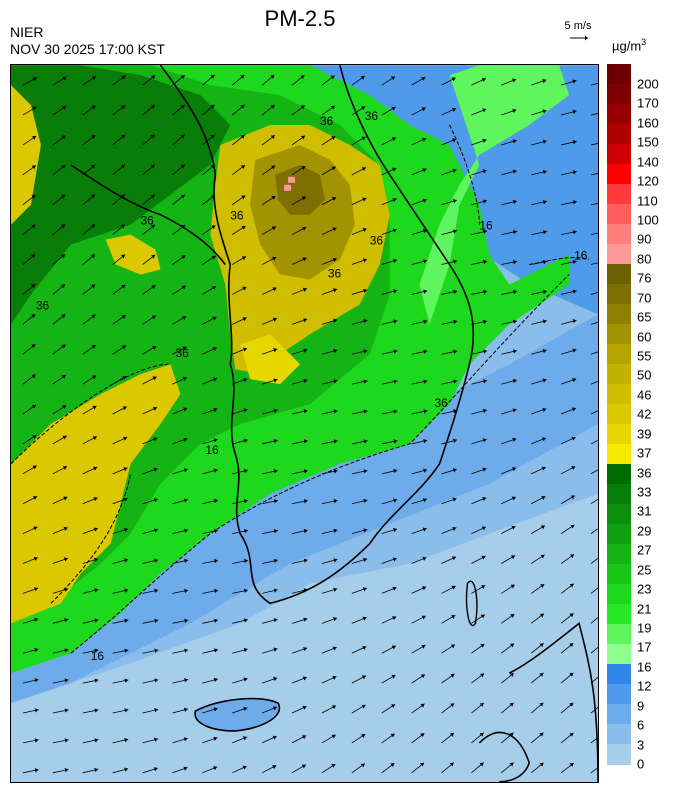 The height and width of the screenshot is (795, 673). I want to click on contour-label: 16, so click(212, 450).